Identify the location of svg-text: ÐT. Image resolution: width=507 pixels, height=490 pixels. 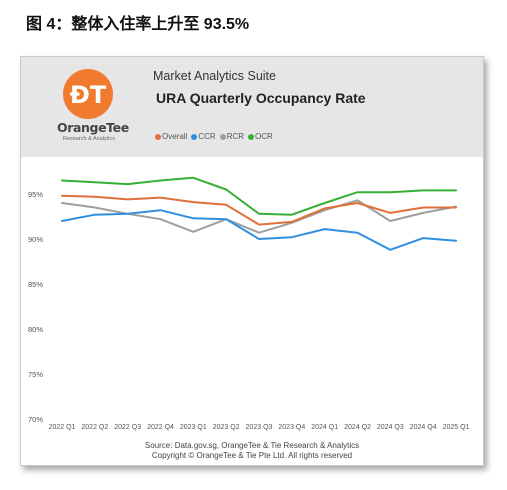
(88, 95).